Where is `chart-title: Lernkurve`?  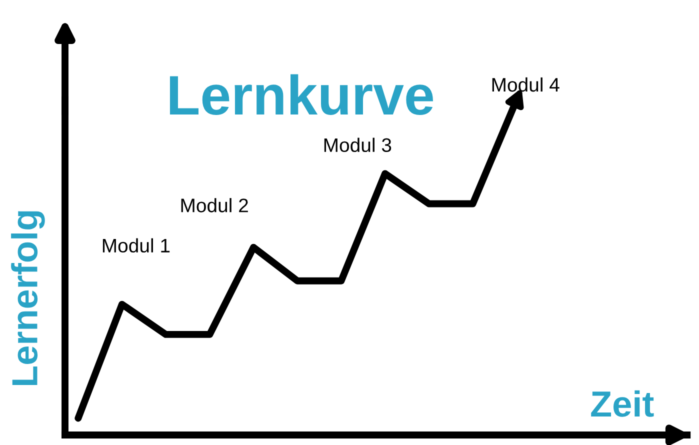
chart-title: Lernkurve is located at coordinates (301, 95).